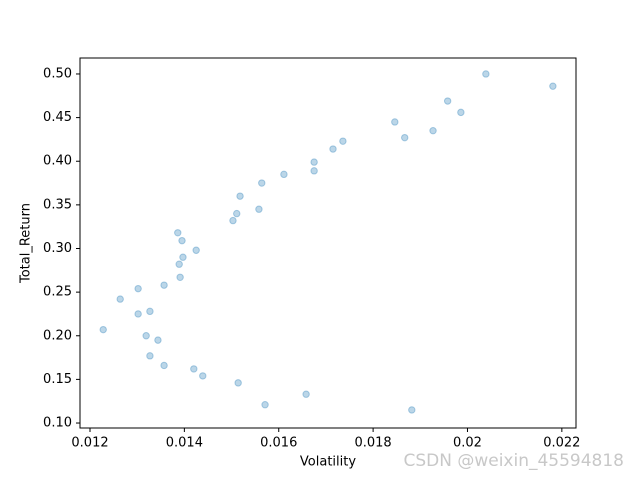  I want to click on watermark: CSDN @weixin_45594818, so click(513, 461).